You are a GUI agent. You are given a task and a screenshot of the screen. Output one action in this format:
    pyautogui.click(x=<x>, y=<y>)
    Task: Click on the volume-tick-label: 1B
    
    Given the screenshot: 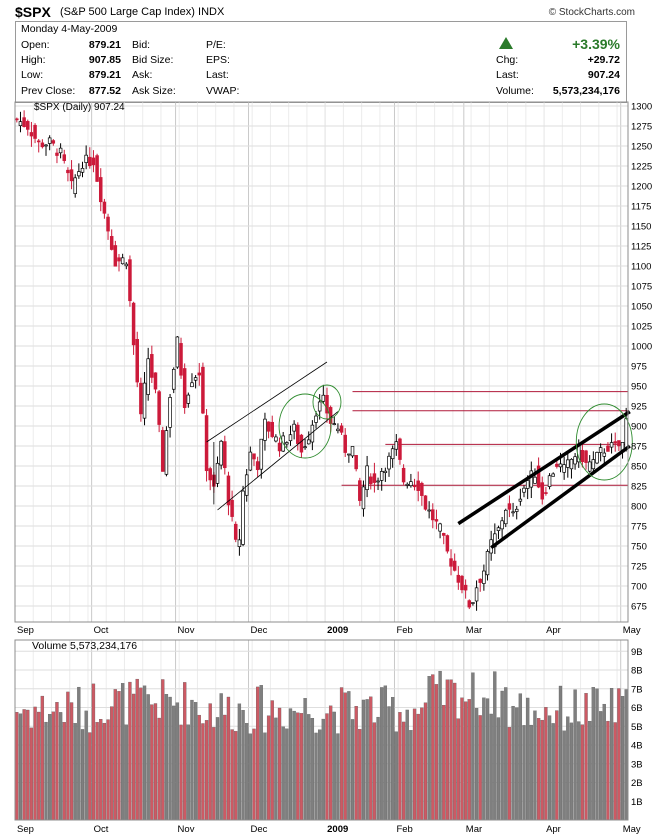 What is the action you would take?
    pyautogui.click(x=637, y=802)
    